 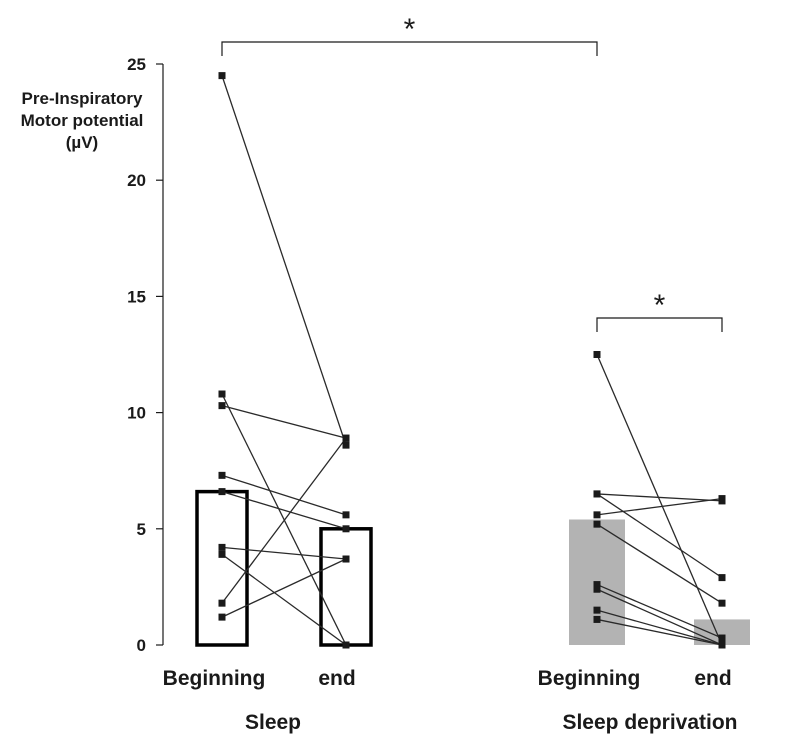 I want to click on y-axis-title-line-3: (µV), so click(x=82, y=142).